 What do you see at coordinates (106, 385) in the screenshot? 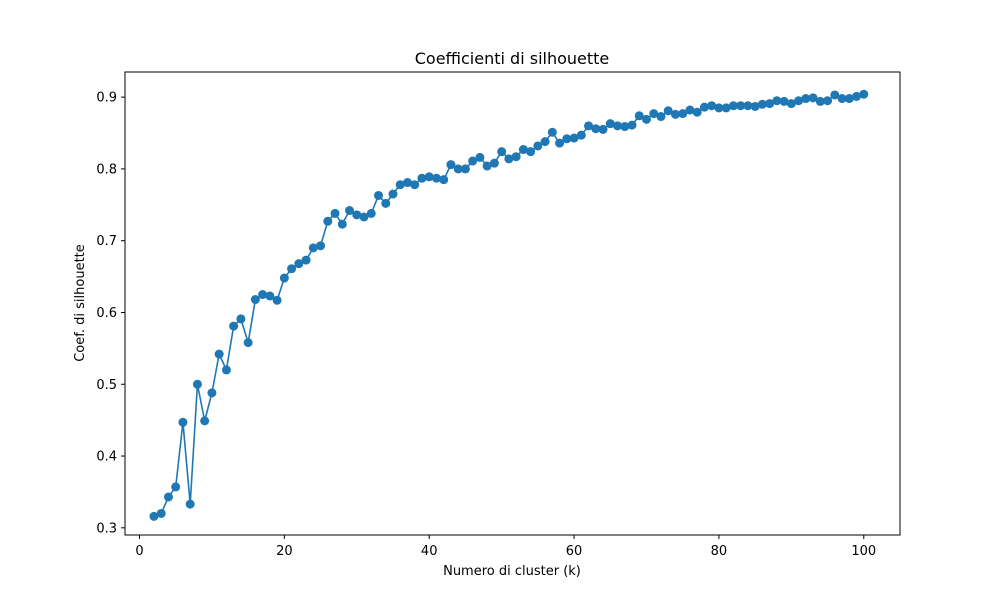
I see `y-tick-label: 0.5` at bounding box center [106, 385].